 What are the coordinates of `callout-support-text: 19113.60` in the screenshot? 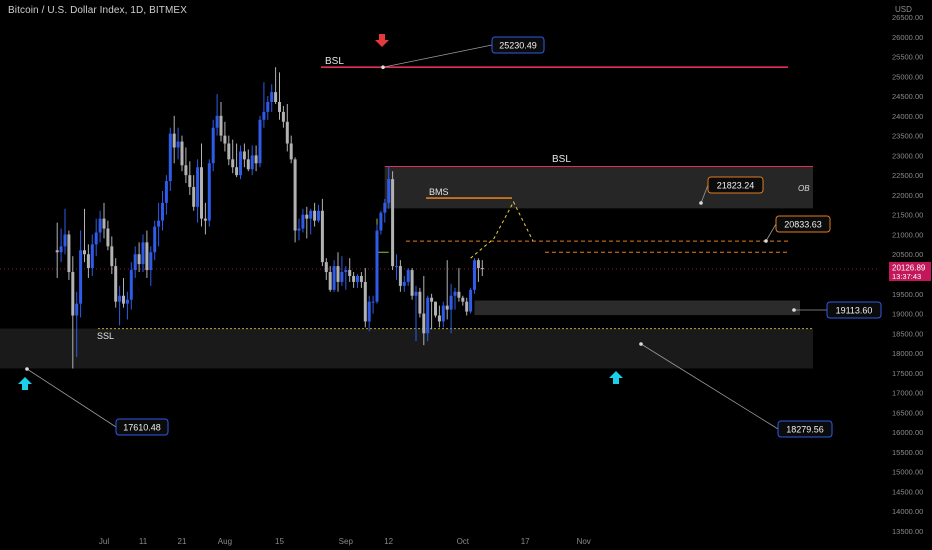 It's located at (854, 311).